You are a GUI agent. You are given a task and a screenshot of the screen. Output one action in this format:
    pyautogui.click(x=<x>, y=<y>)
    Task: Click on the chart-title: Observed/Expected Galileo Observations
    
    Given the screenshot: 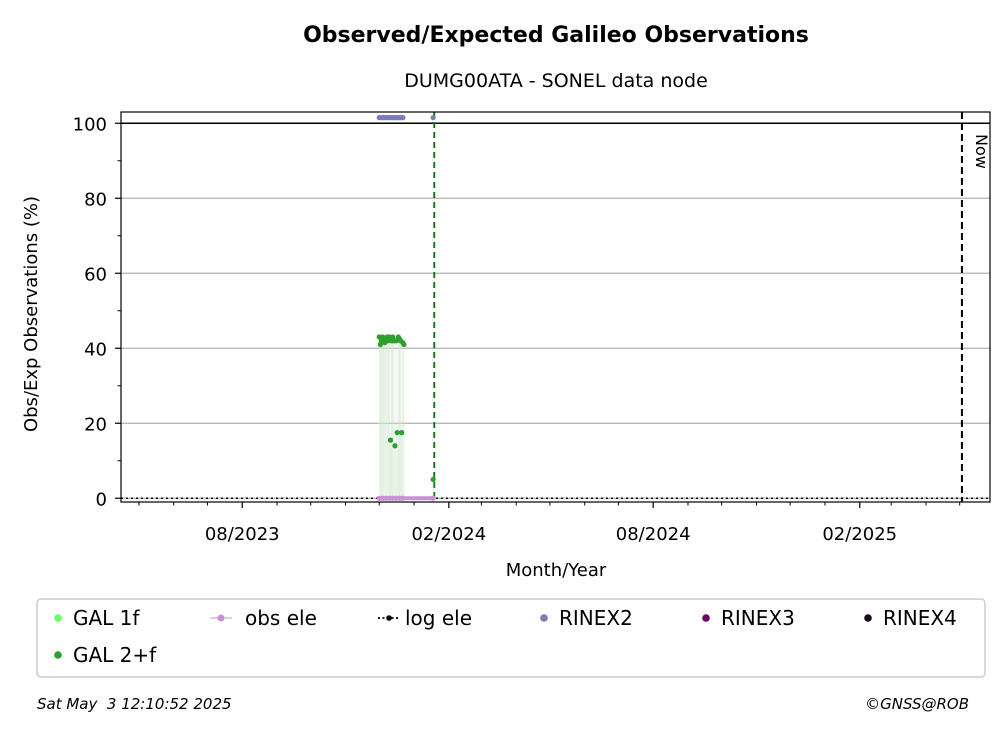 What is the action you would take?
    pyautogui.click(x=556, y=35)
    